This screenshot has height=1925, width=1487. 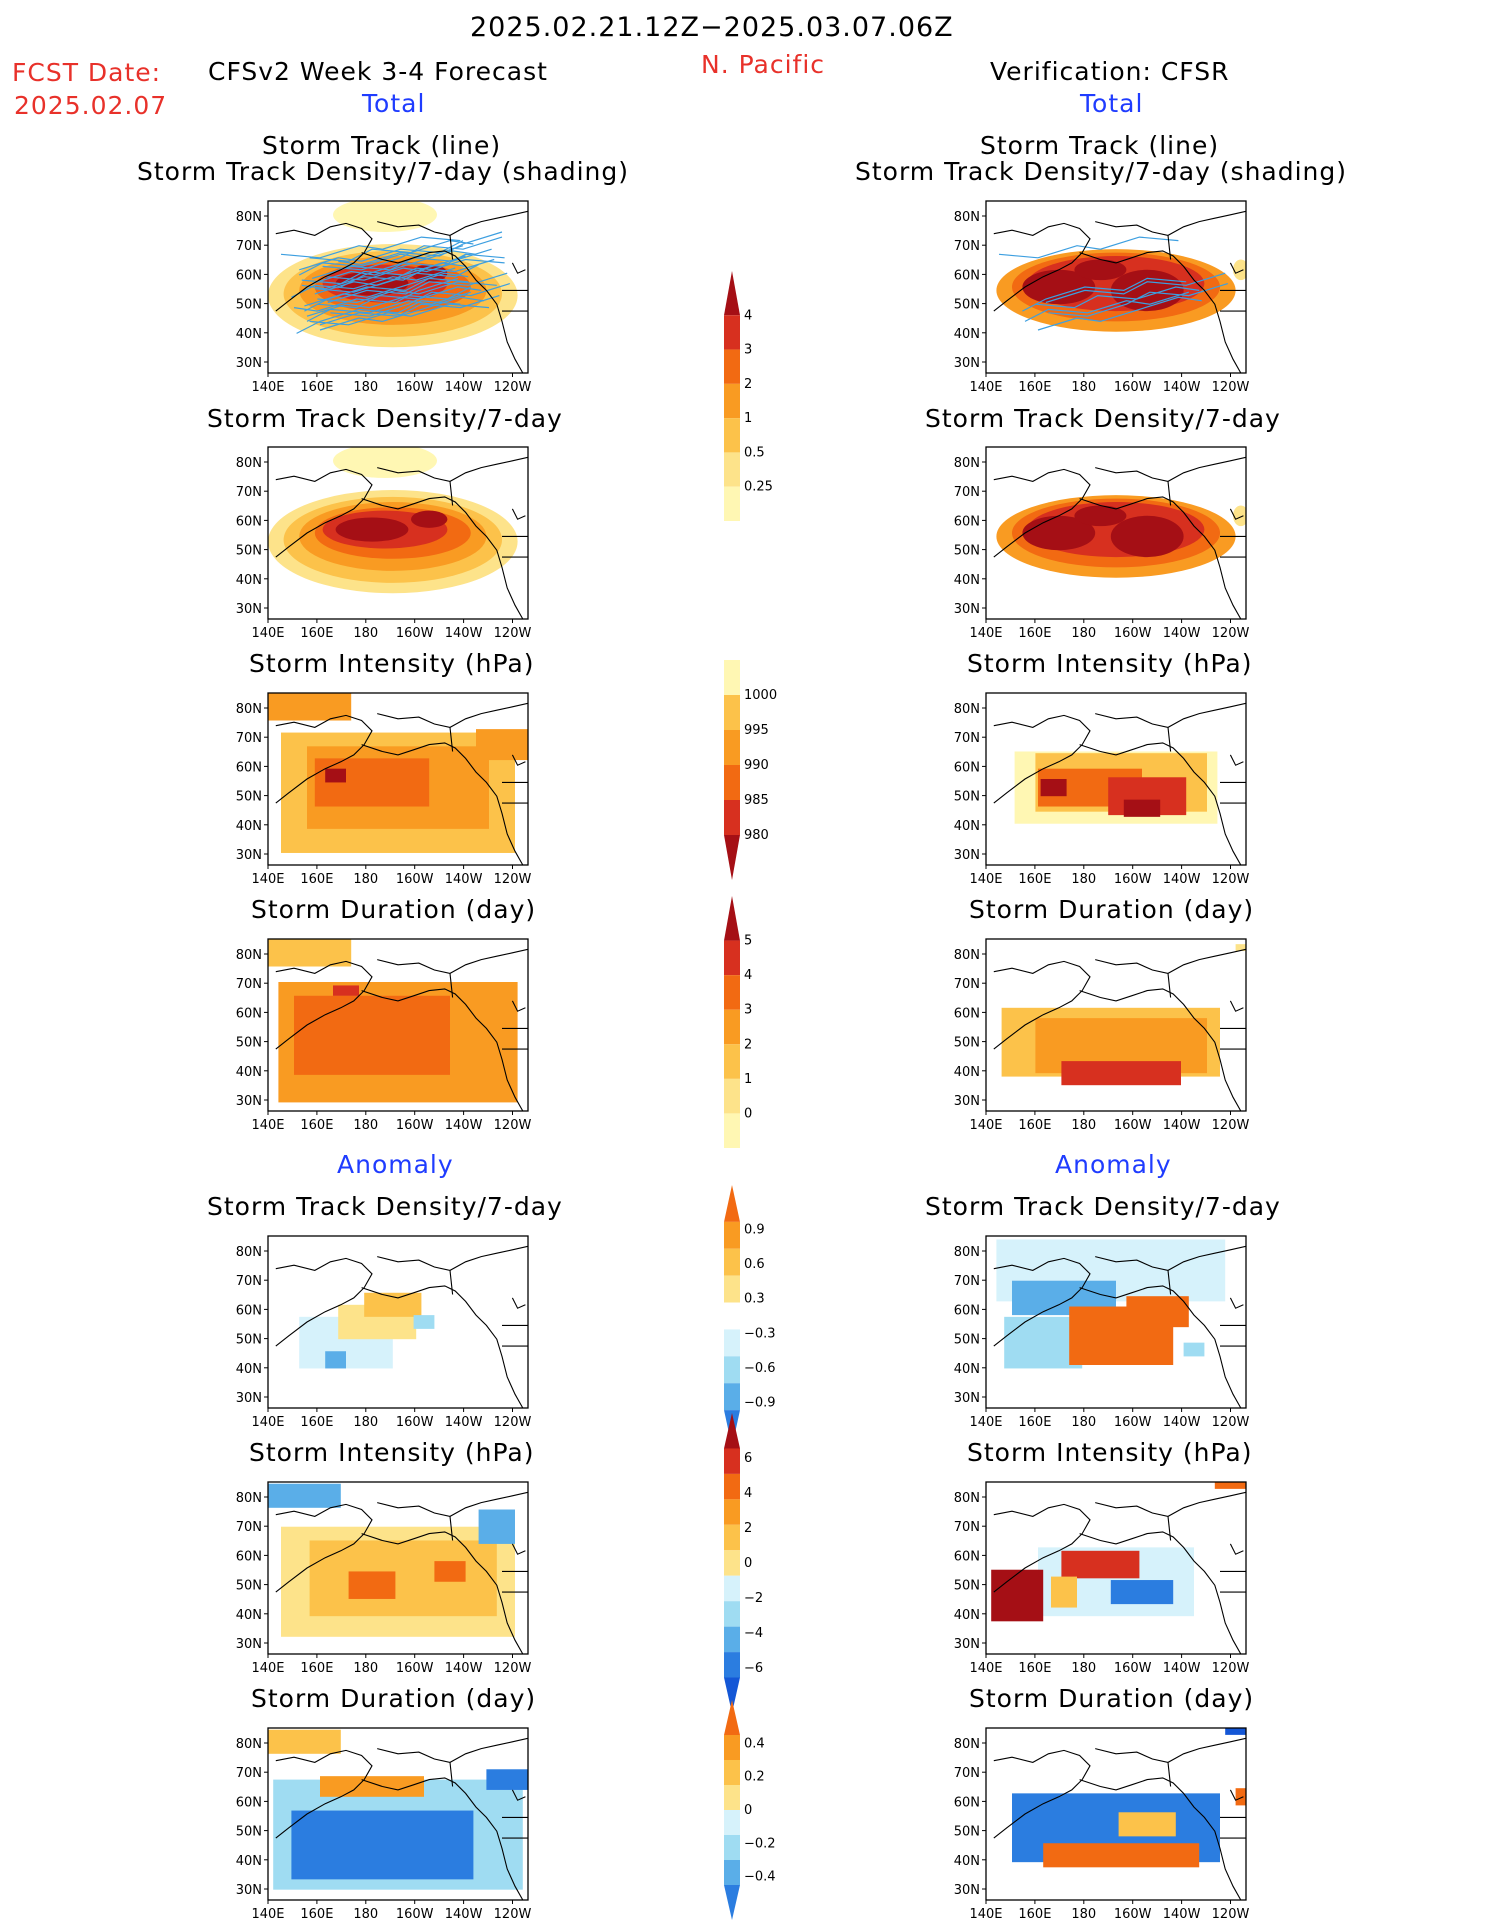 What do you see at coordinates (754, 1299) in the screenshot?
I see `colorbar-label: 0.3` at bounding box center [754, 1299].